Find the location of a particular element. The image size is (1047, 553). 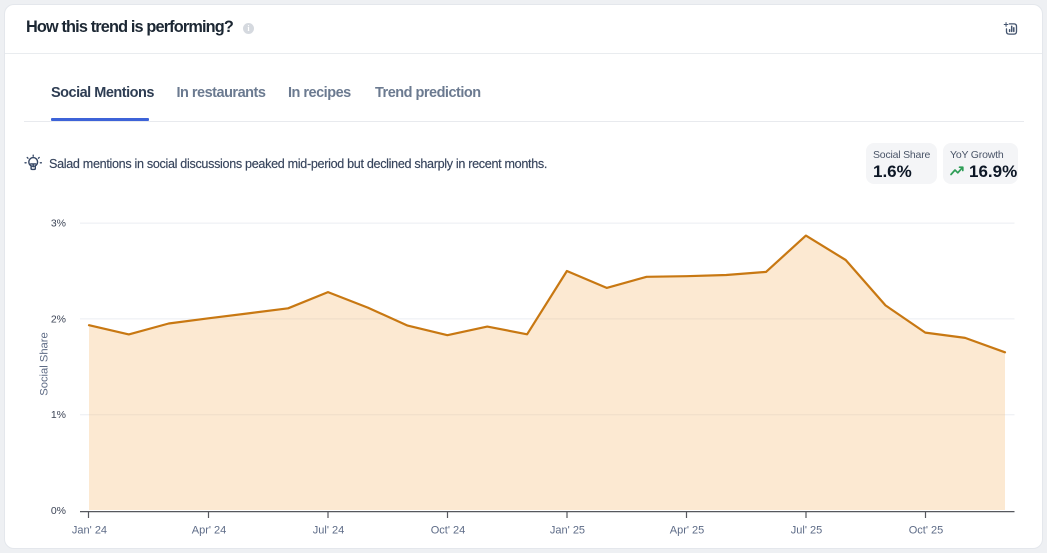

svg-text: Apr' 24 is located at coordinates (209, 531).